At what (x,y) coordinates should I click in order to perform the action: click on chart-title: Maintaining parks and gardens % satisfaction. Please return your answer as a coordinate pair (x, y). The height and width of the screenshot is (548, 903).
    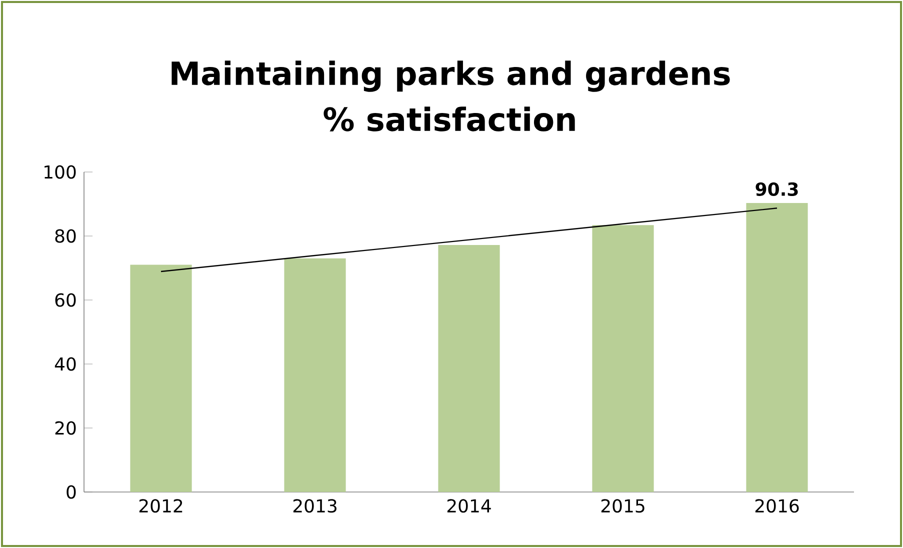
    Looking at the image, I should click on (451, 96).